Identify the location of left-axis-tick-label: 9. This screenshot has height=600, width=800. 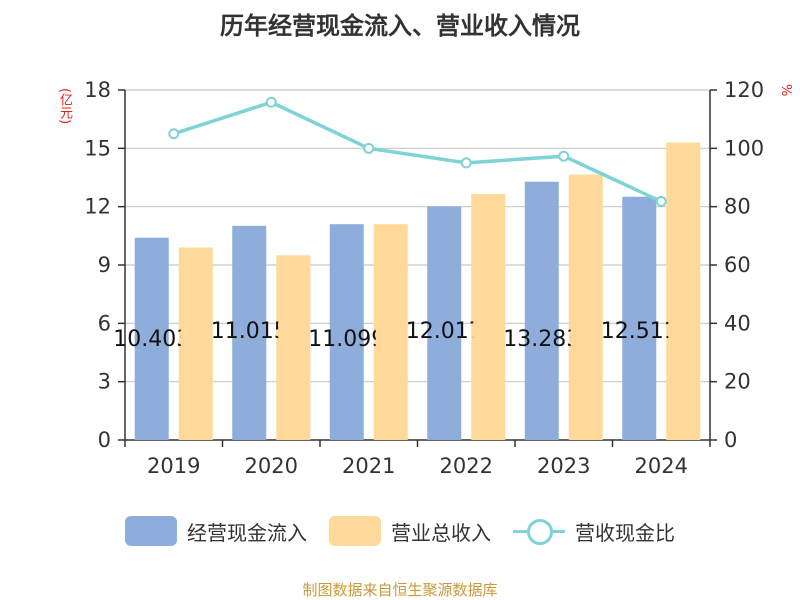
(104, 265).